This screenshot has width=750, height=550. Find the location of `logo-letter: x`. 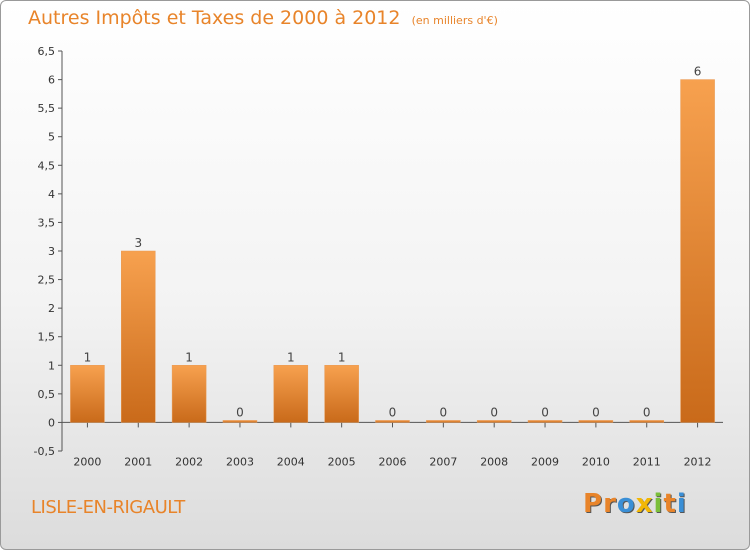

logo-letter: x is located at coordinates (644, 504).